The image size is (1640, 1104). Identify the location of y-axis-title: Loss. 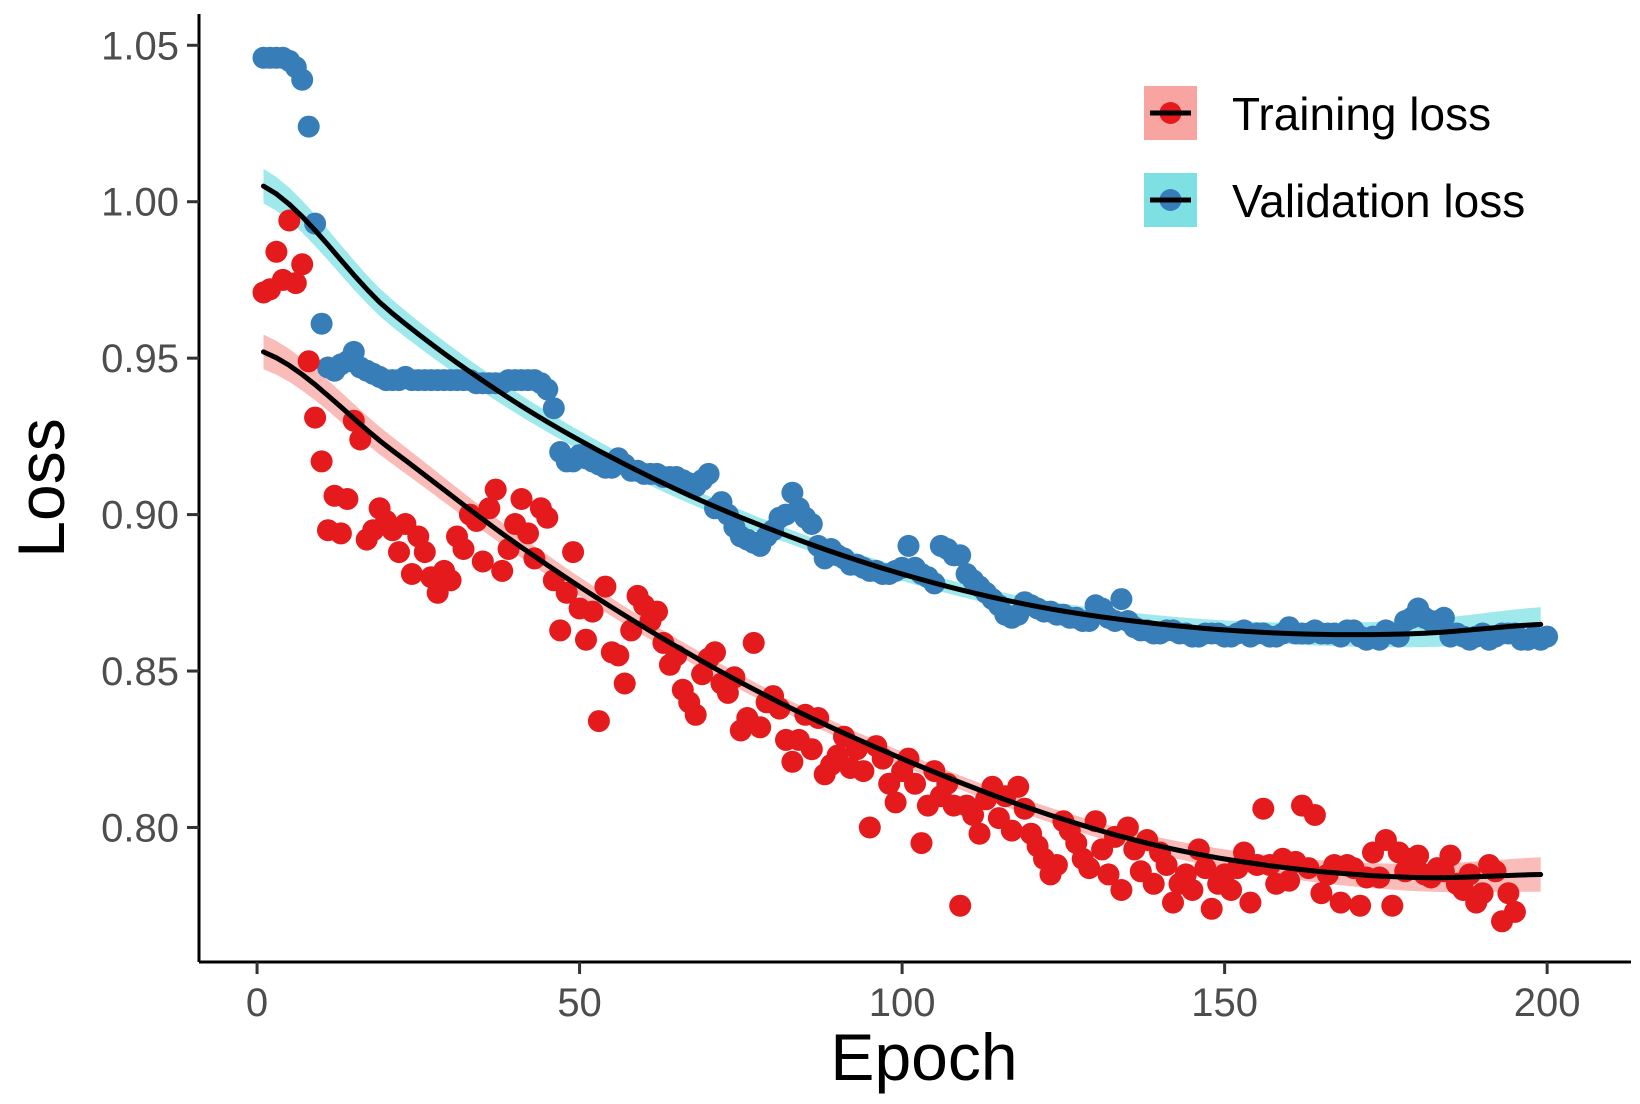
(41, 487).